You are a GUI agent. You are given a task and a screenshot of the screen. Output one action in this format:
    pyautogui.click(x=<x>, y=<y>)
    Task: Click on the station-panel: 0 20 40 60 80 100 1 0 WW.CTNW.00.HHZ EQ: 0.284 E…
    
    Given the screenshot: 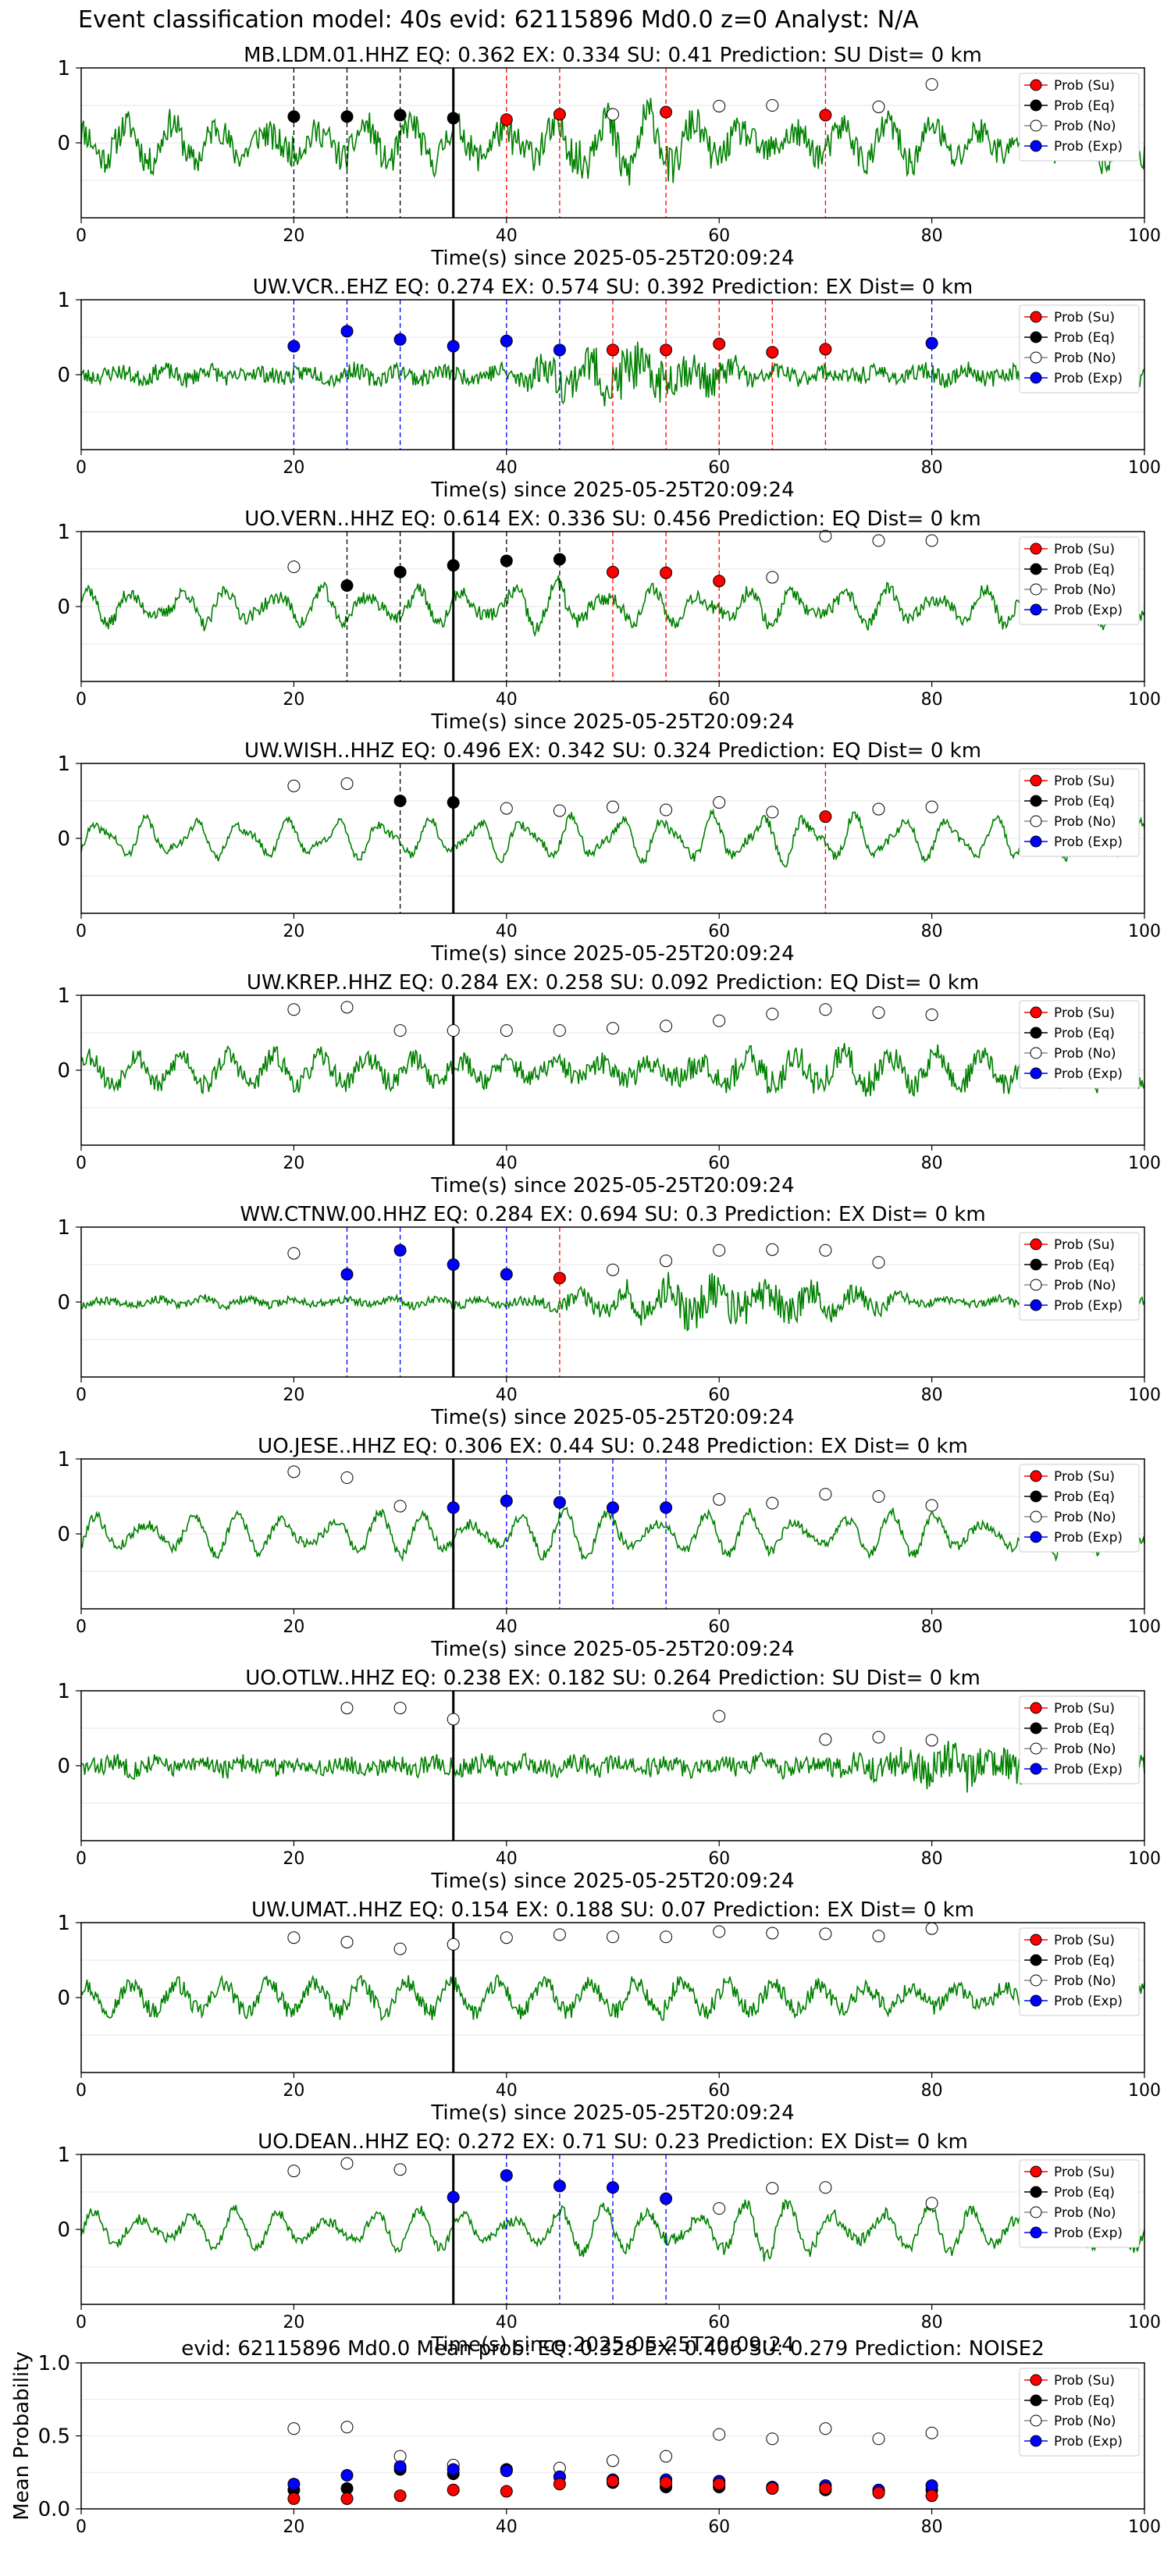 What is the action you would take?
    pyautogui.click(x=609, y=1316)
    